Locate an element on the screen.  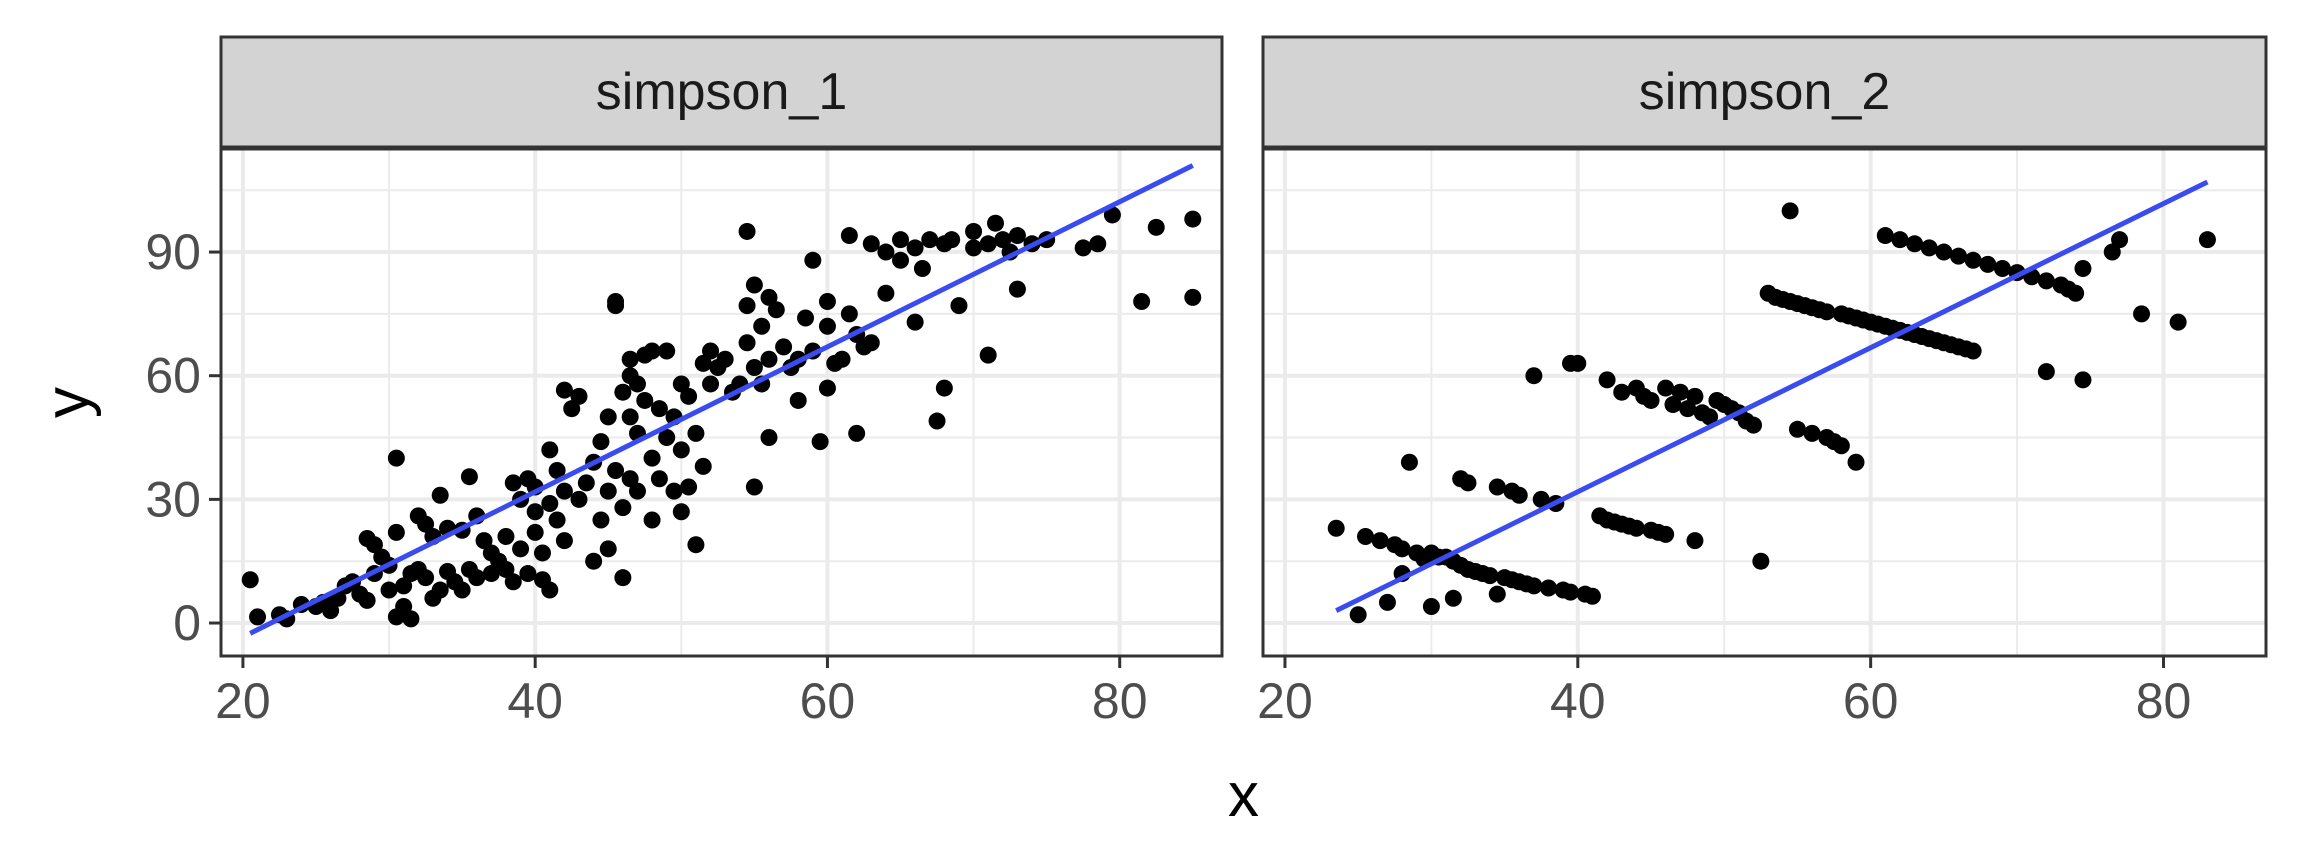
y-axis-title: y is located at coordinates (67, 402).